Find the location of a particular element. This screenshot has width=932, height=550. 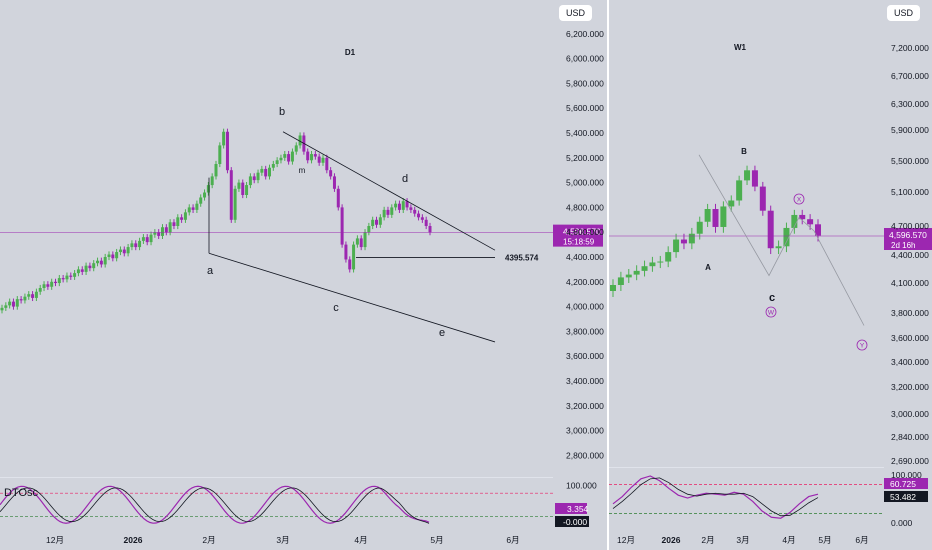

osc-k-line is located at coordinates (215, 504).